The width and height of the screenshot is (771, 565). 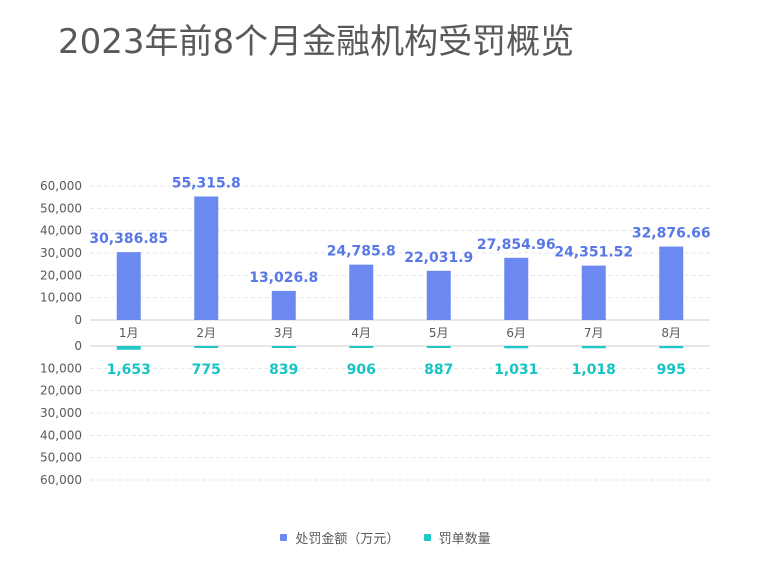 I want to click on legend-swatch-fine, so click(x=284, y=537).